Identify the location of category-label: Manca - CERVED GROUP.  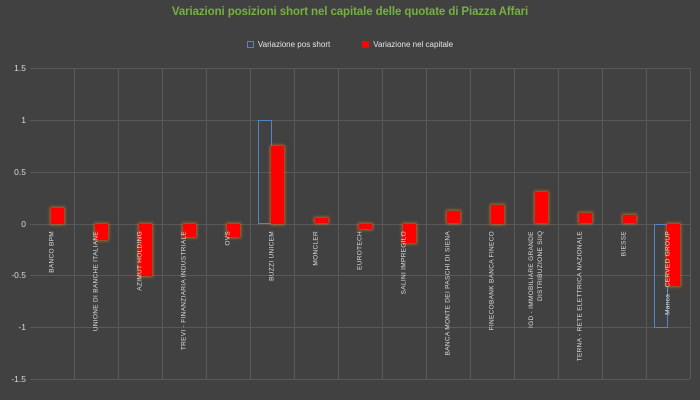
(668, 273).